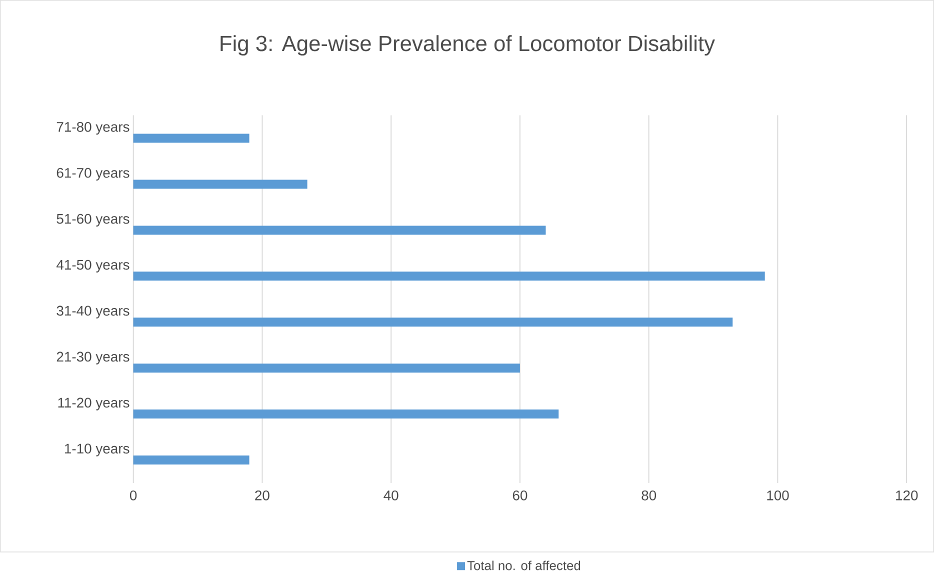 Image resolution: width=934 pixels, height=576 pixels. I want to click on y-tick-label: 61-70 years, so click(93, 174).